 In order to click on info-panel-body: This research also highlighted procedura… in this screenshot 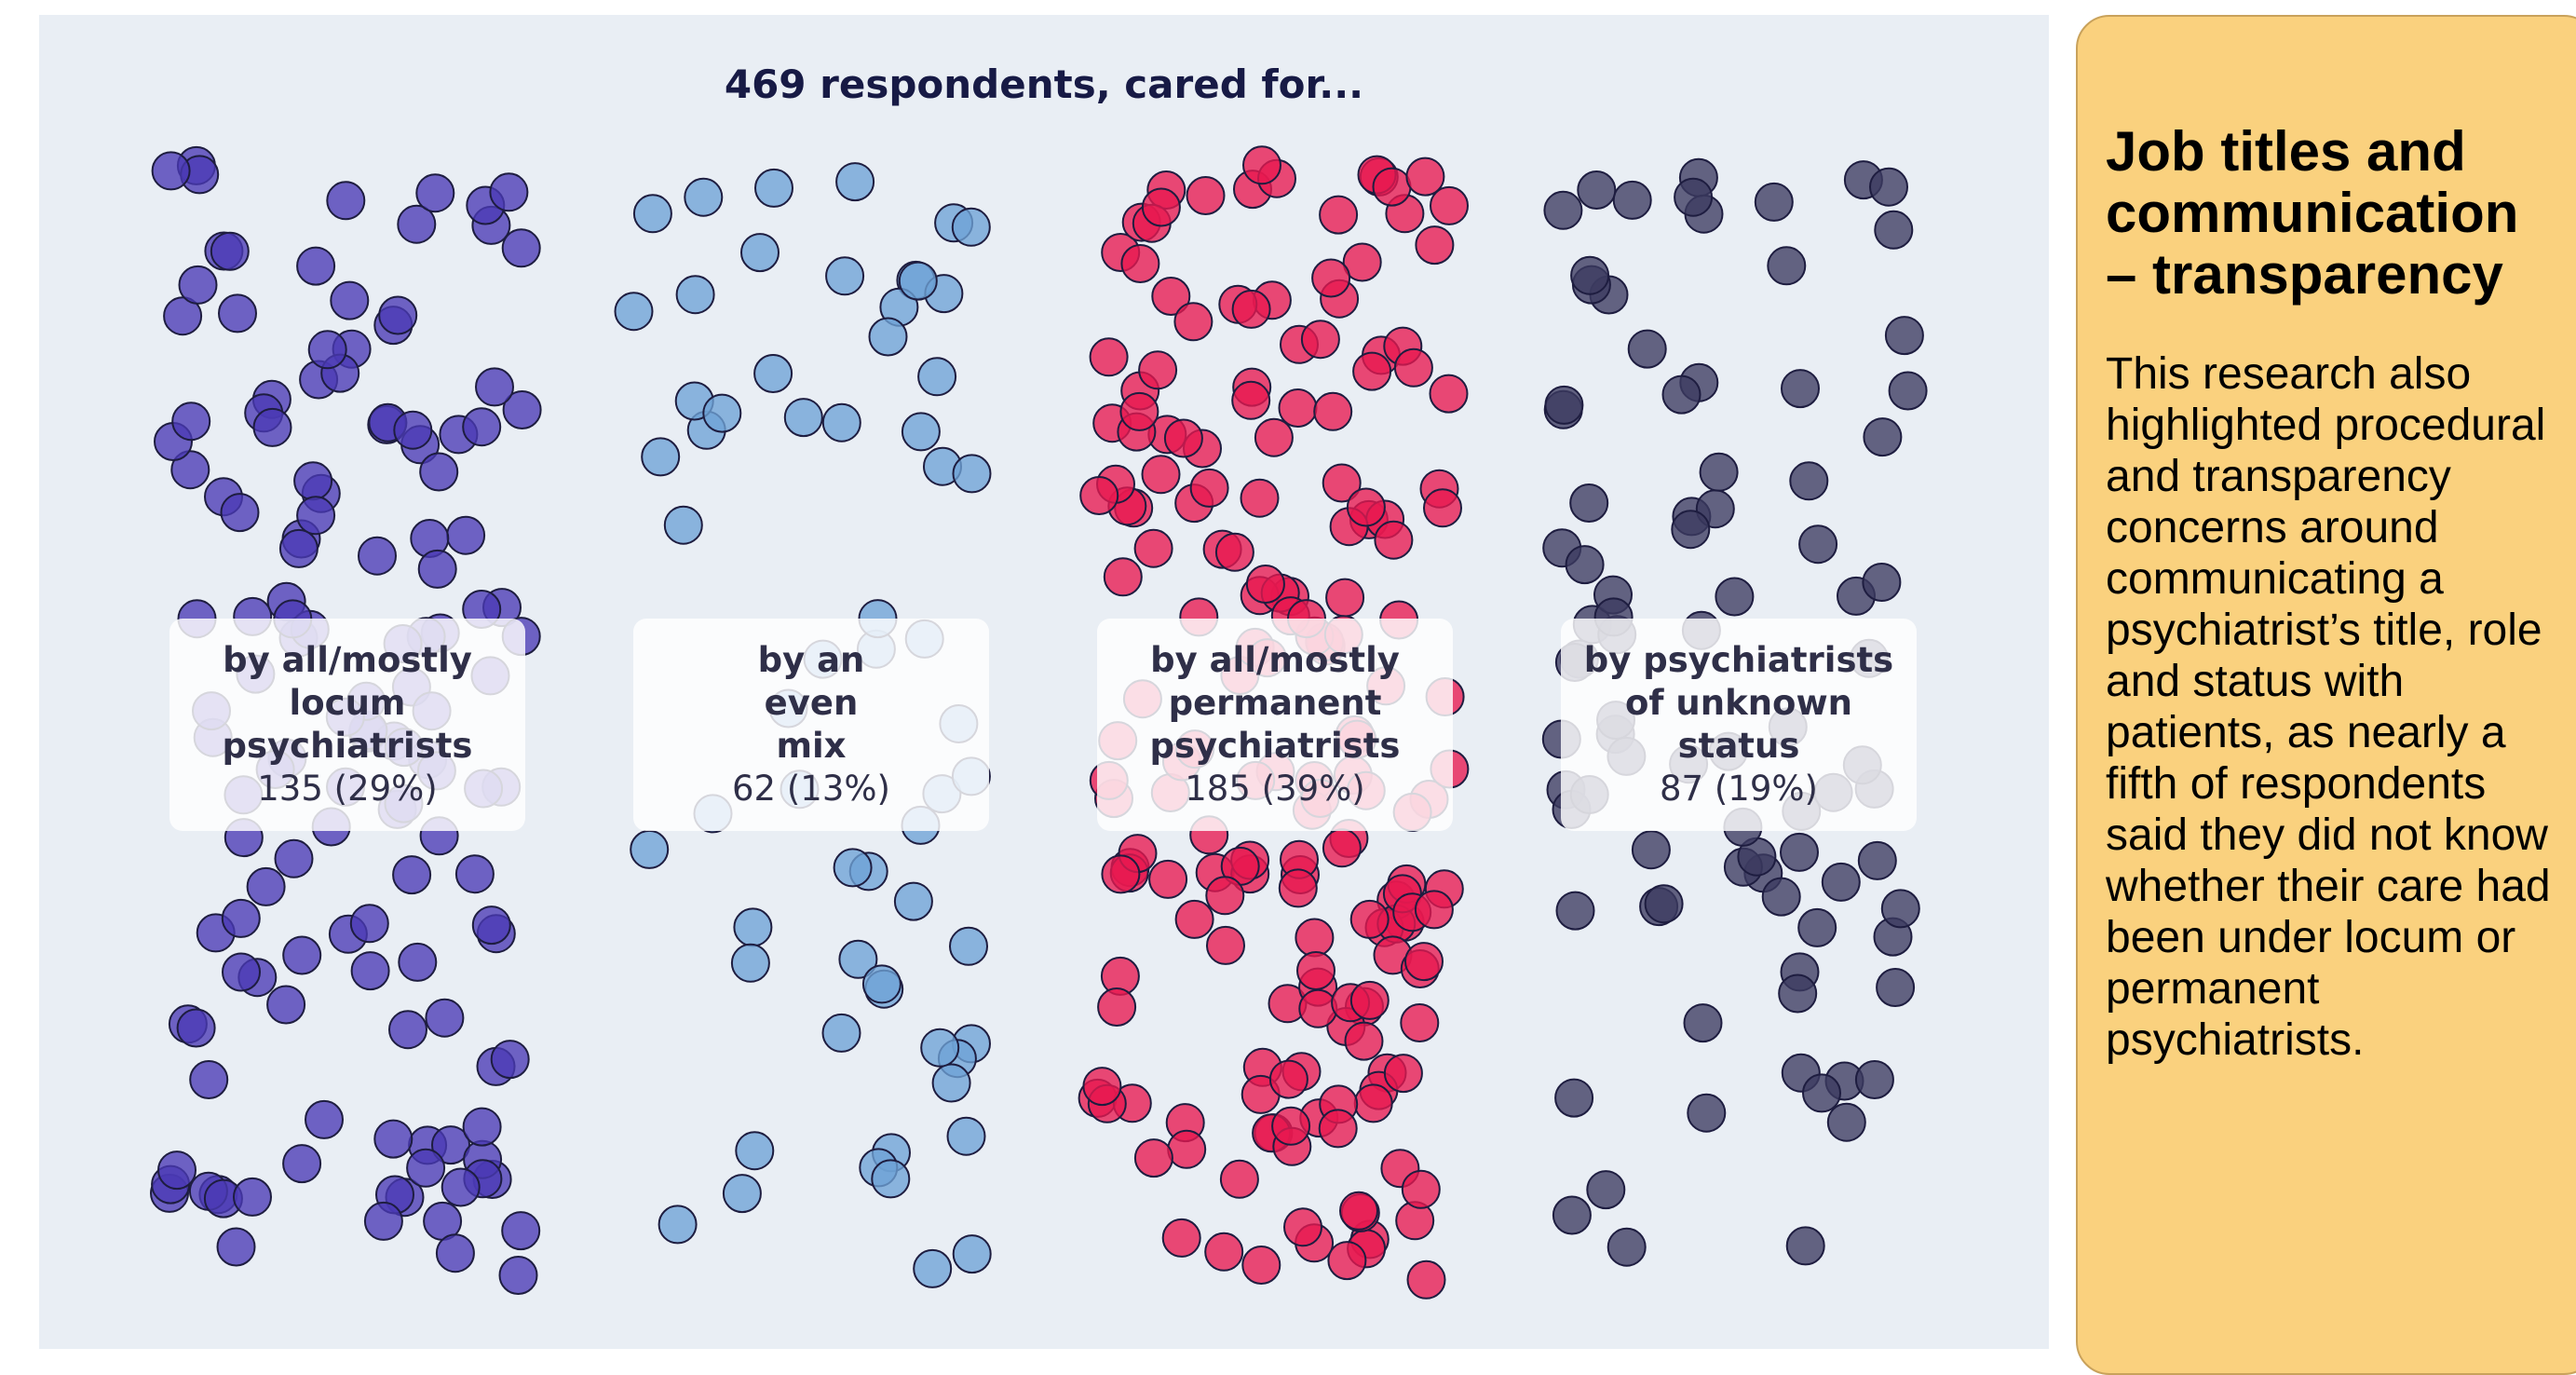, I will do `click(2328, 707)`.